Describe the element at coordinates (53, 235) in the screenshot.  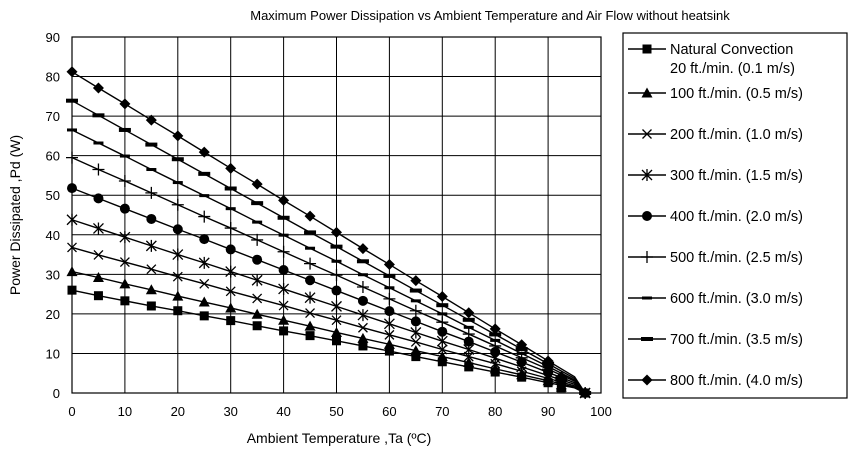
I see `y-tick-label: 40` at that location.